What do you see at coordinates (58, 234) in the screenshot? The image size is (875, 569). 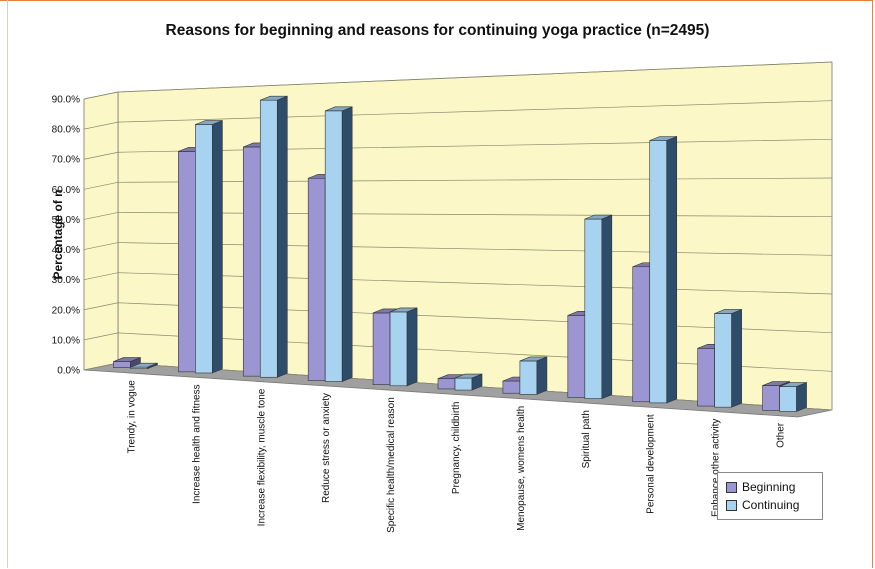 I see `y-axis-label: Percentage of n` at bounding box center [58, 234].